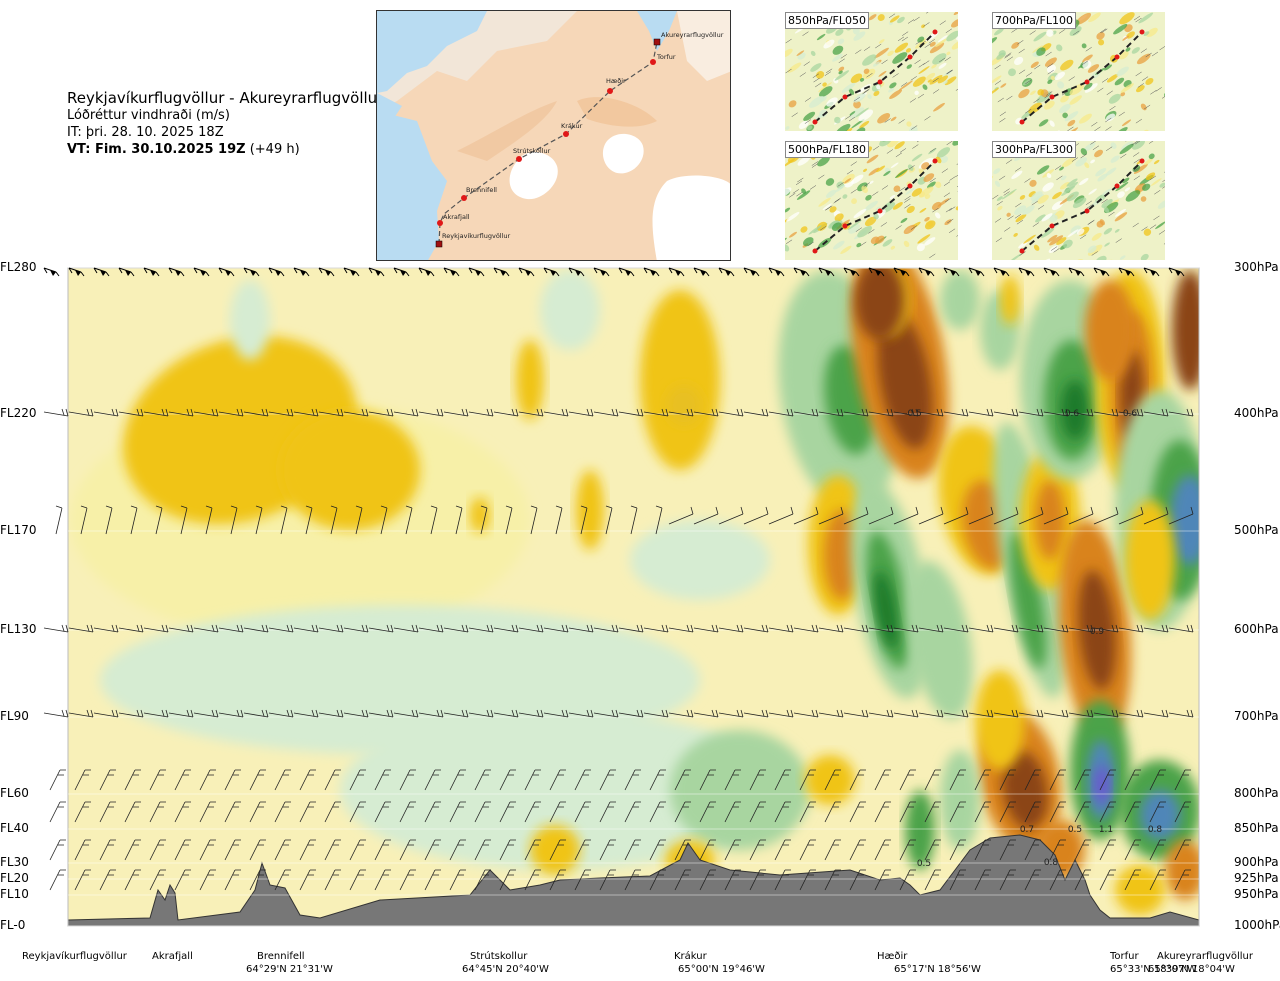 The image size is (1280, 981). Describe the element at coordinates (148, 115) in the screenshot. I see `parameter-title: Lóðréttur vindhraði (m/s)` at that location.